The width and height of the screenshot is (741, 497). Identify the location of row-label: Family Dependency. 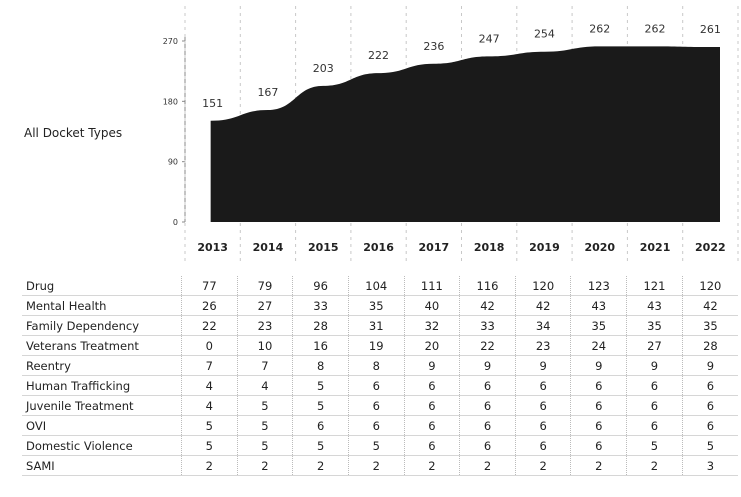
(102, 325).